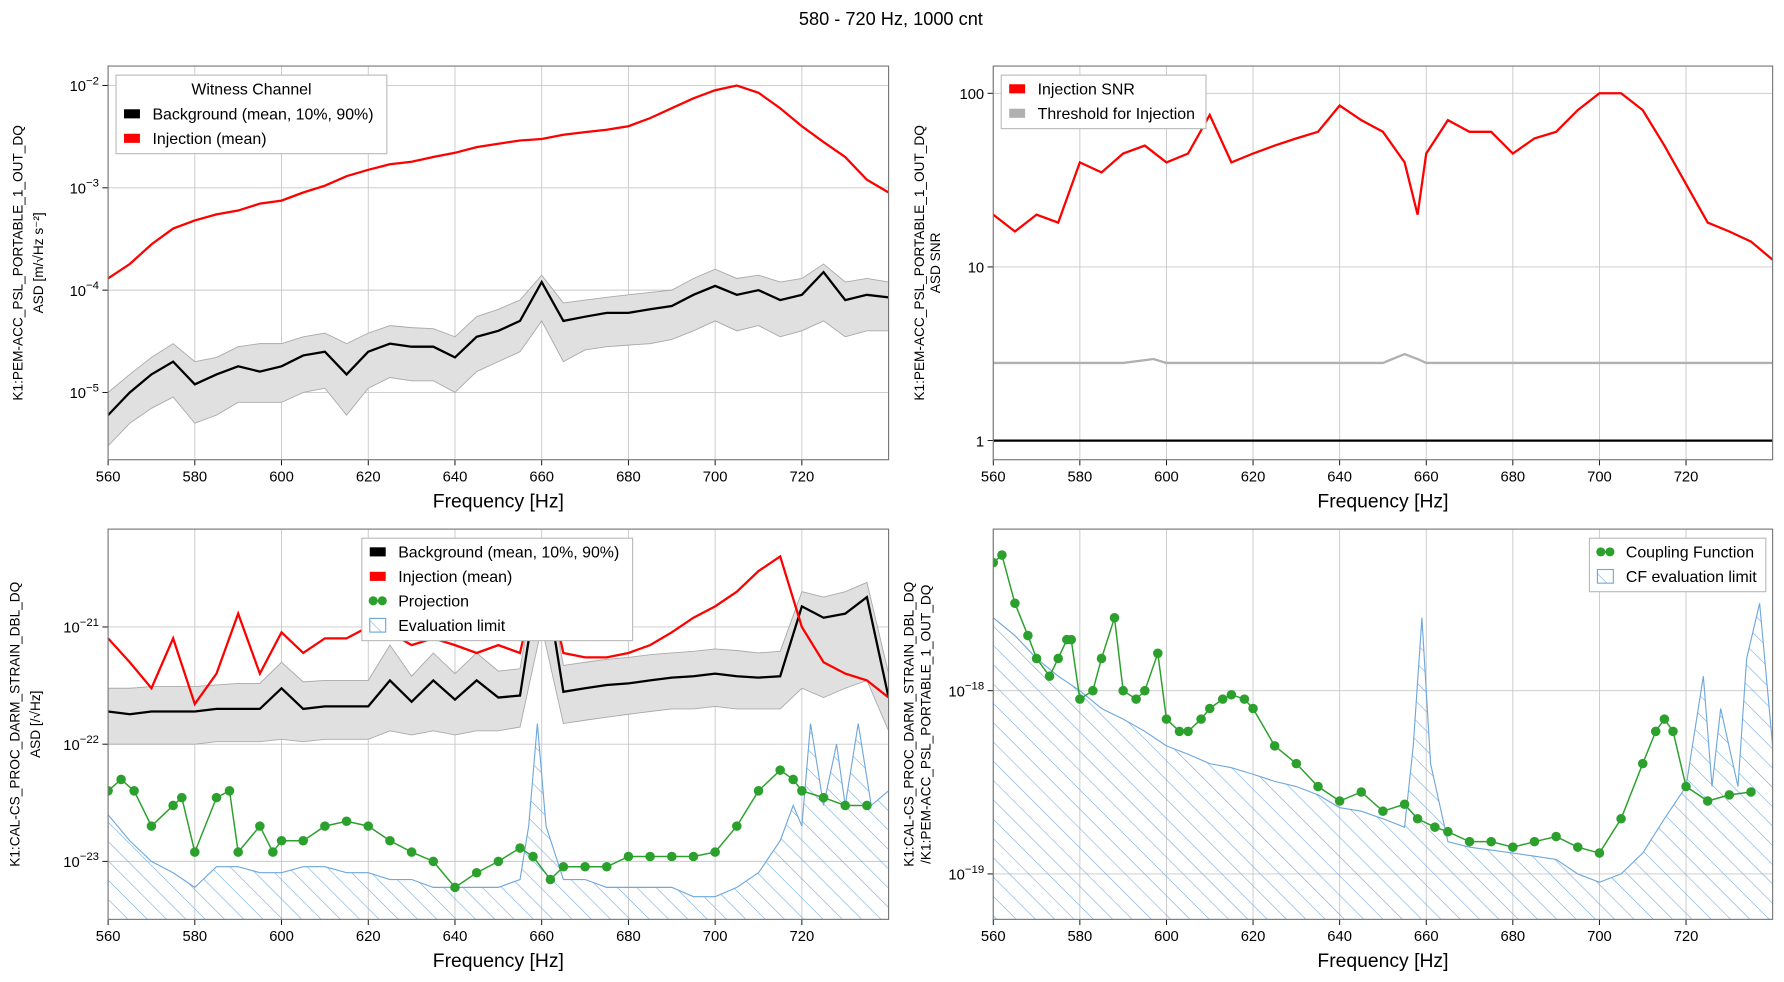 This screenshot has width=1784, height=982. What do you see at coordinates (1605, 576) in the screenshot?
I see `legend-swatch-hatch` at bounding box center [1605, 576].